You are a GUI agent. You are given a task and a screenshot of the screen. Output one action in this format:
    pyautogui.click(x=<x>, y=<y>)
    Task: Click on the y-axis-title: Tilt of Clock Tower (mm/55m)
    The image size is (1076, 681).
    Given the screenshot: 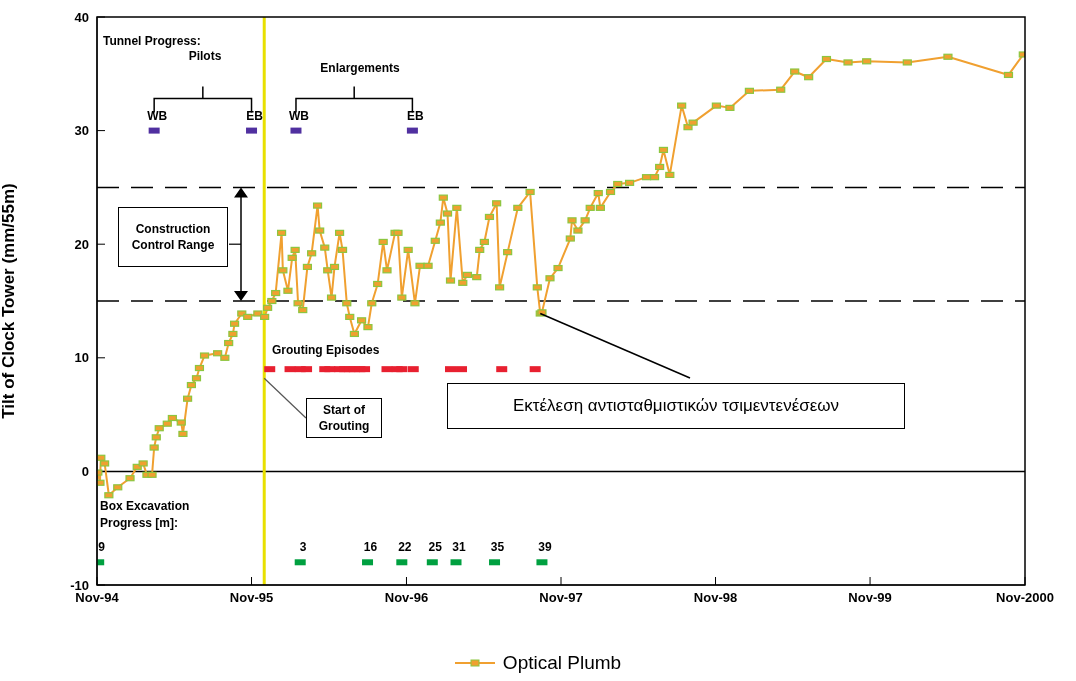 What is the action you would take?
    pyautogui.click(x=9, y=301)
    